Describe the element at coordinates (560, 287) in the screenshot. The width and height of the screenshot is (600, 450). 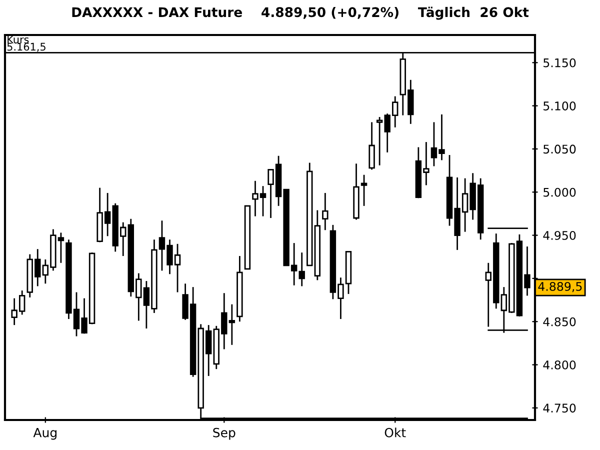
I see `text: 4.889,5` at that location.